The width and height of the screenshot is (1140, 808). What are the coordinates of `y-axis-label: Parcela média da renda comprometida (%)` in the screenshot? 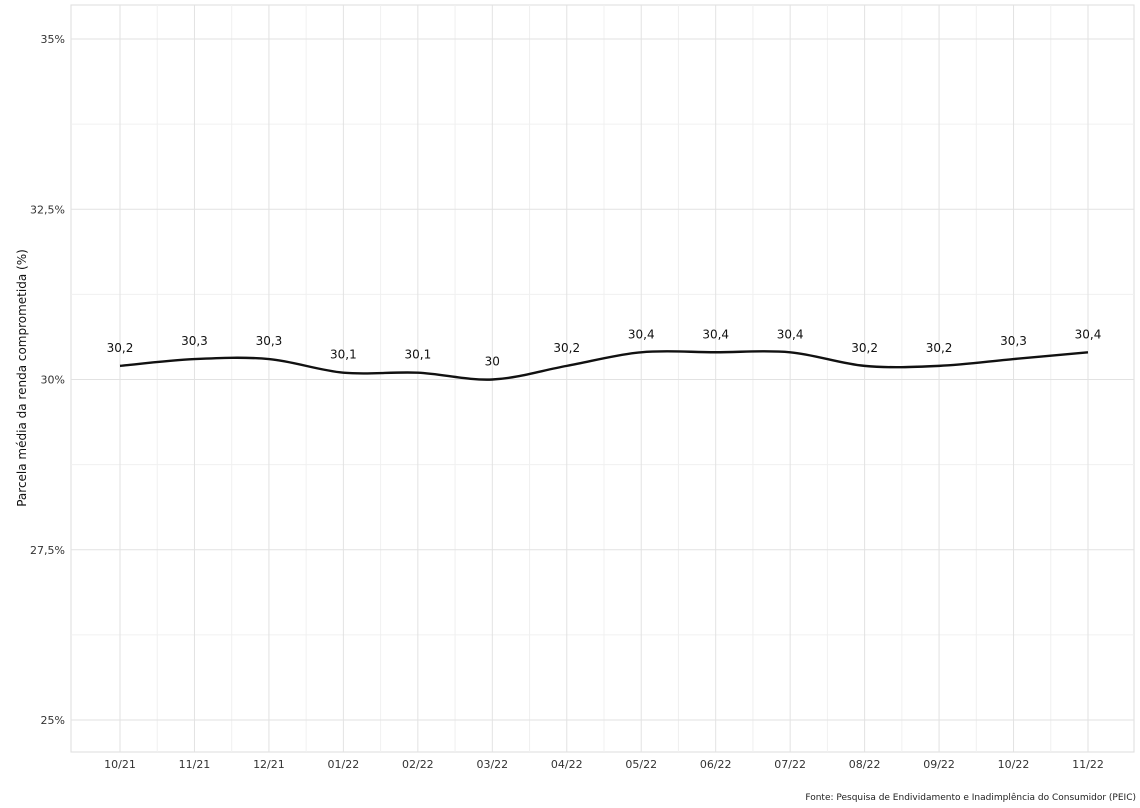 It's located at (22, 378).